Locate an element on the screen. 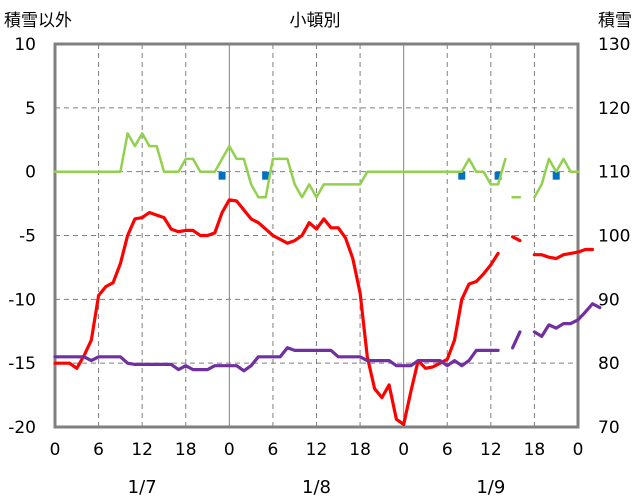 The height and width of the screenshot is (501, 636). y-right-tick-label: 90 is located at coordinates (609, 300).